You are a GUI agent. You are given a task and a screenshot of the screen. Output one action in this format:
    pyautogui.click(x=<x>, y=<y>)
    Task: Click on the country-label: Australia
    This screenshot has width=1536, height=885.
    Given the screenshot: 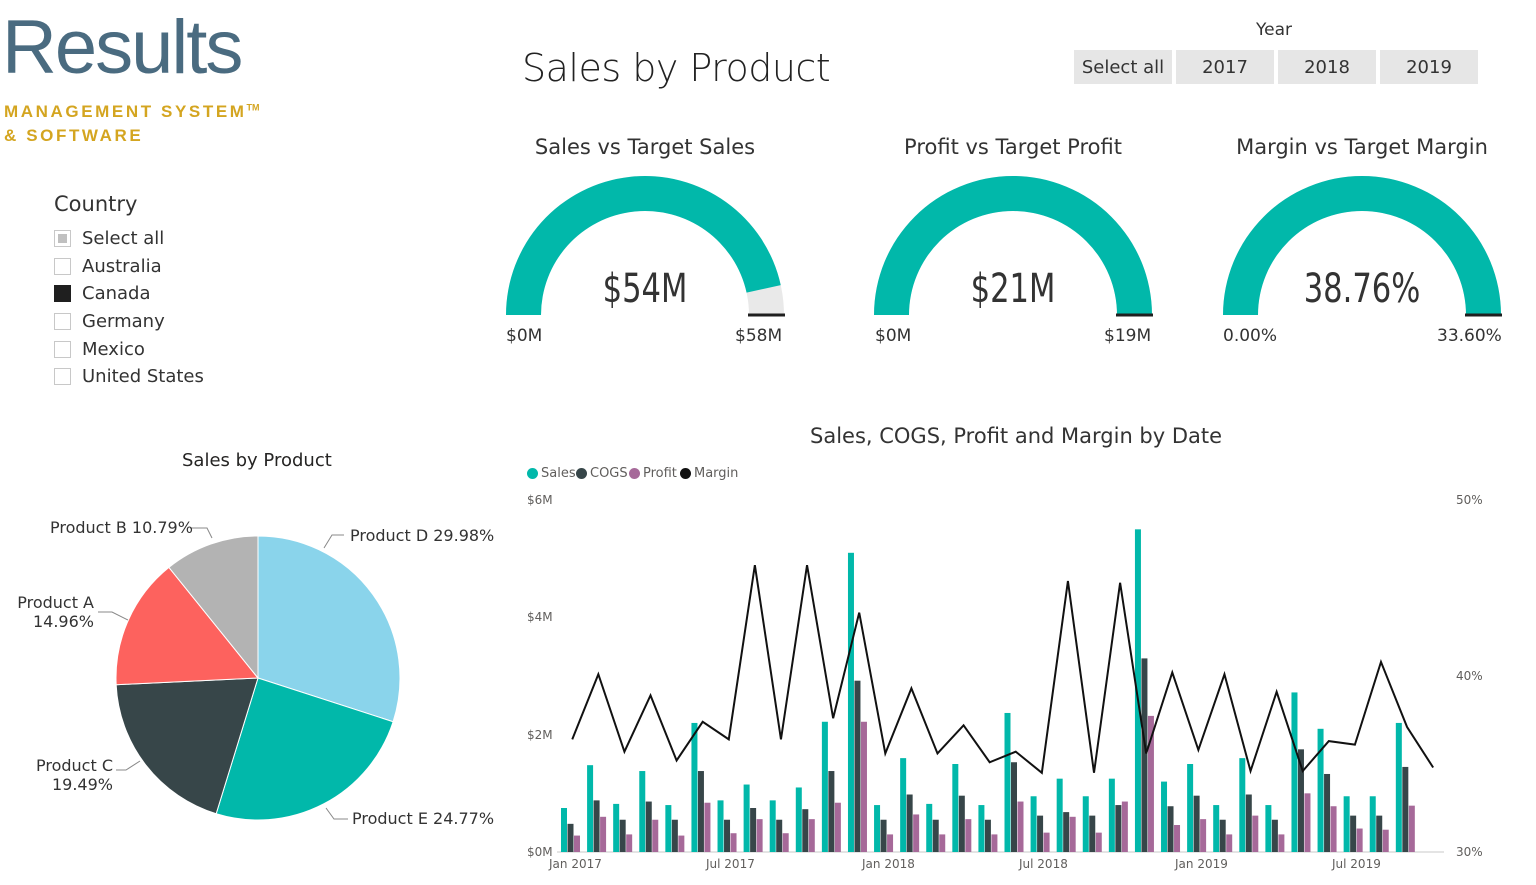 What is the action you would take?
    pyautogui.click(x=122, y=266)
    